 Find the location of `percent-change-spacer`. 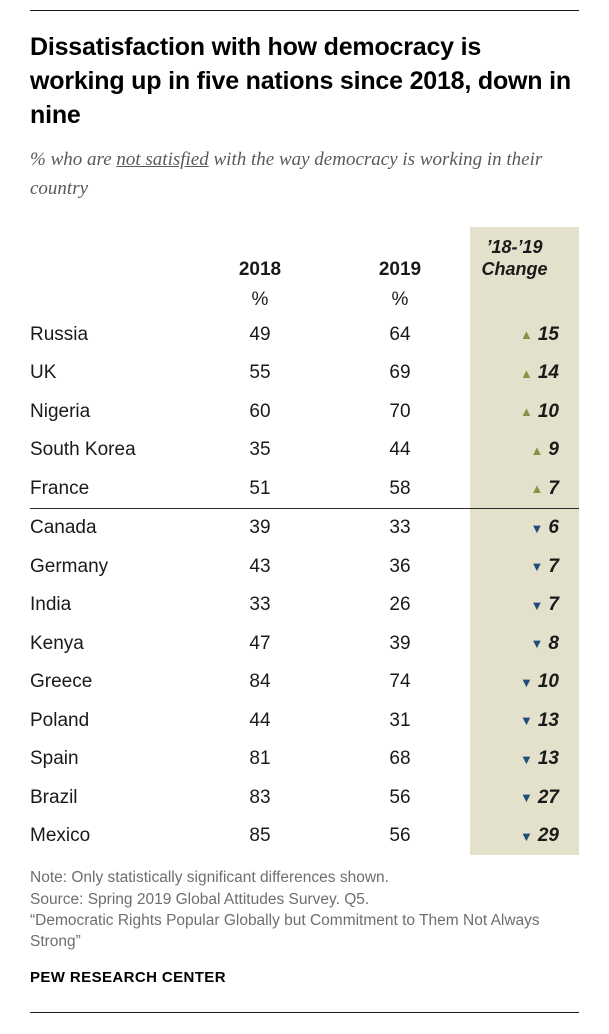

percent-change-spacer is located at coordinates (524, 300).